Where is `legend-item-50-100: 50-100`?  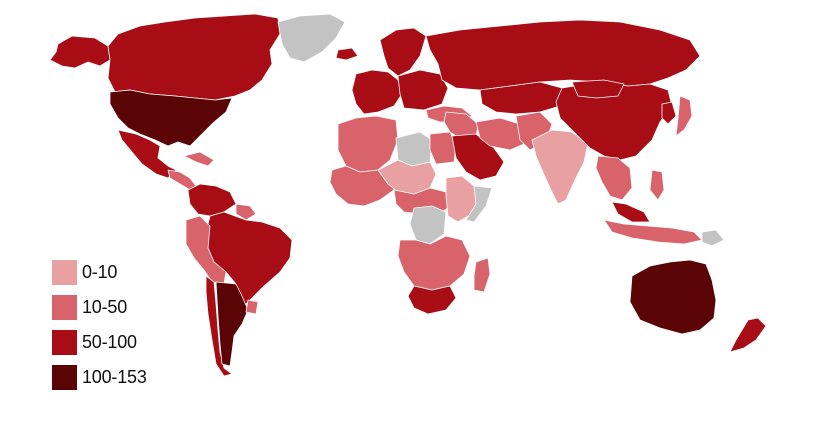 legend-item-50-100: 50-100 is located at coordinates (99, 342).